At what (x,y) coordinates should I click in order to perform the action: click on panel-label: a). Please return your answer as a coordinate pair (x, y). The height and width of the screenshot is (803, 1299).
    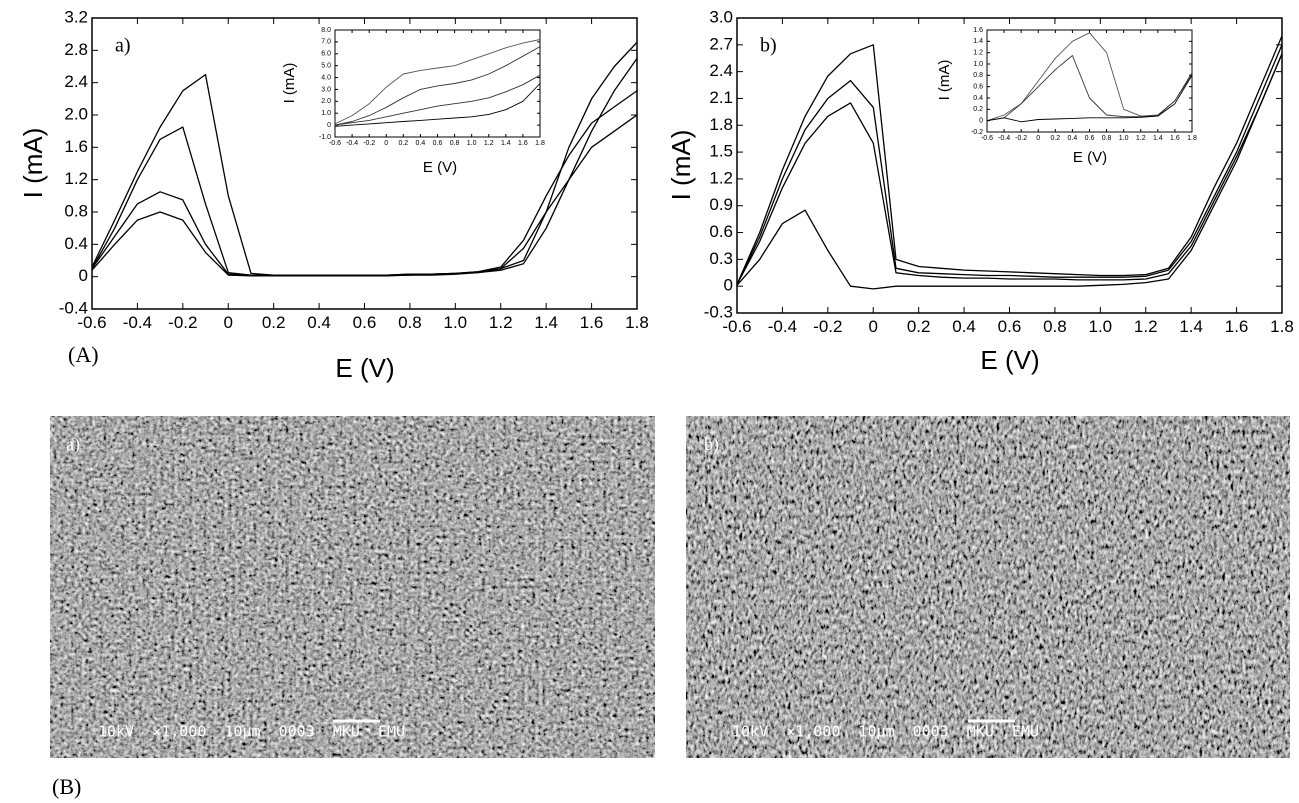
    Looking at the image, I should click on (123, 46).